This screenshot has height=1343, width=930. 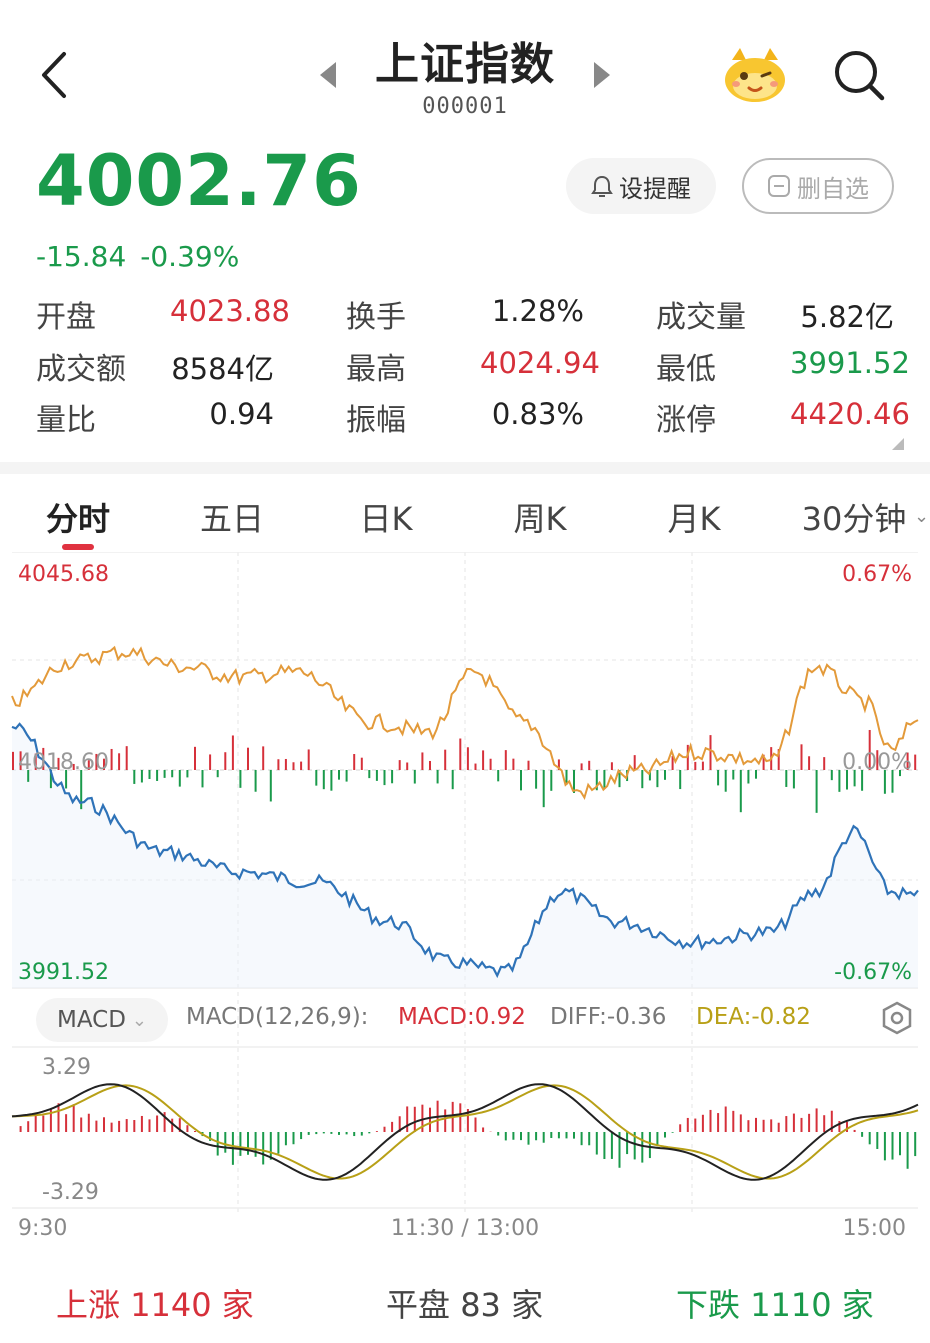 I want to click on back-button, so click(x=56, y=75).